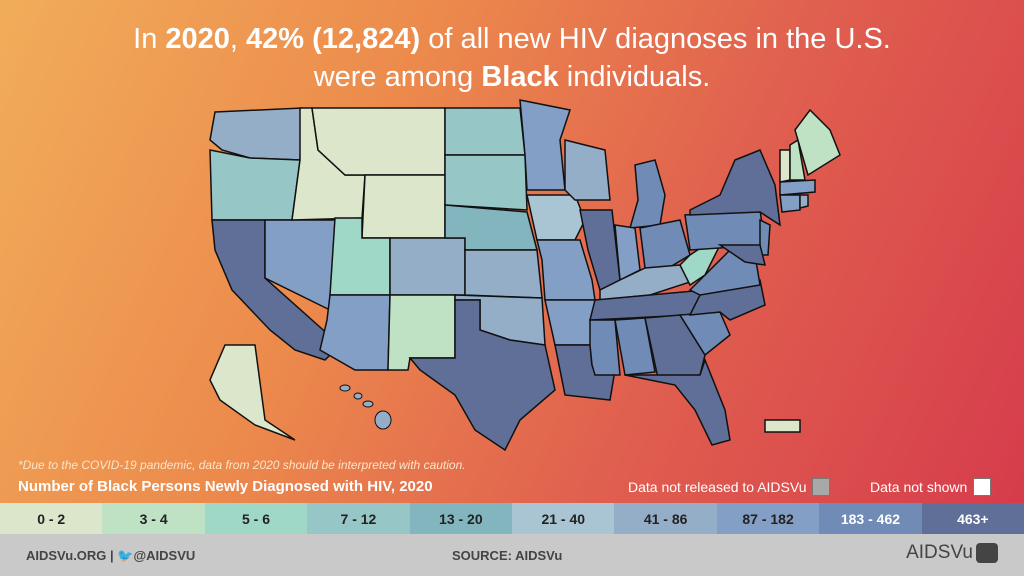 The height and width of the screenshot is (576, 1024). What do you see at coordinates (717, 487) in the screenshot?
I see `not-released-label: Data not released to AIDSVu` at bounding box center [717, 487].